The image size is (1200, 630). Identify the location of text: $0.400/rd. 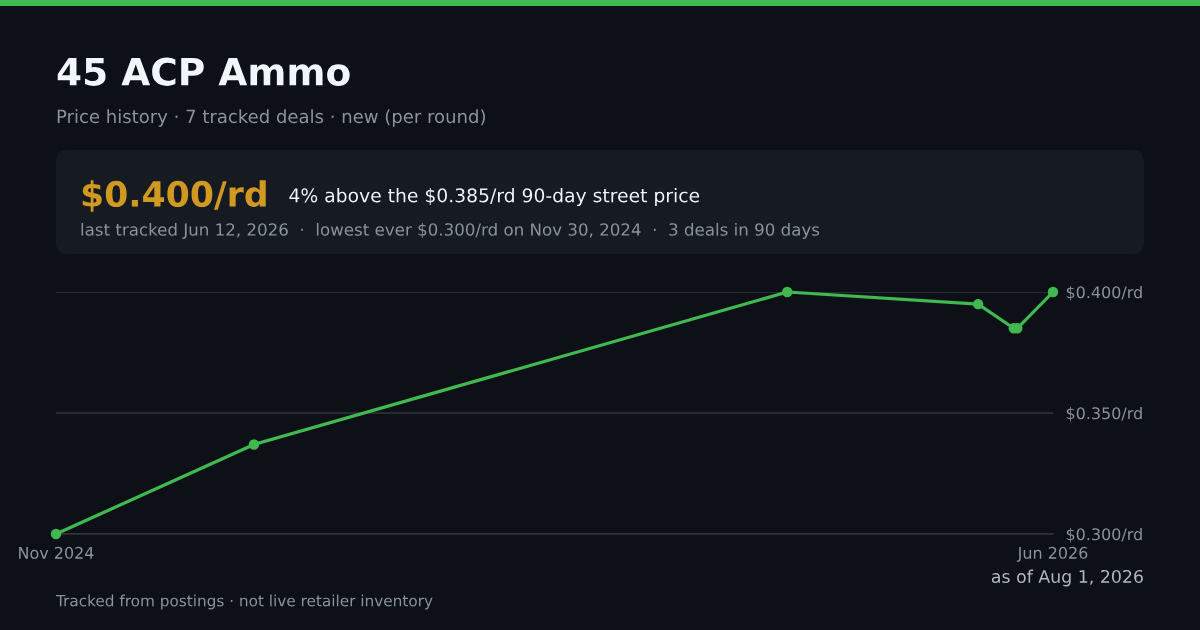
(174, 196).